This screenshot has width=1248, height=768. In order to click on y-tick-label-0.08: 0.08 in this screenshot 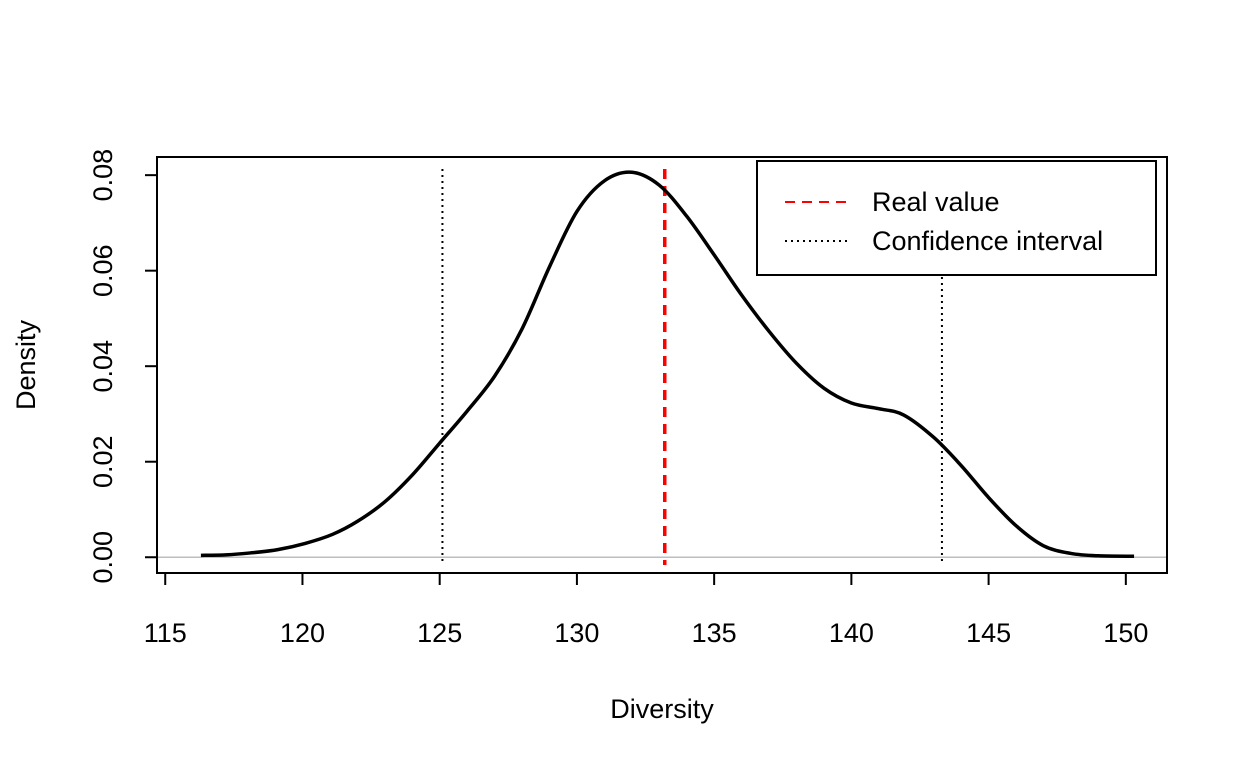, I will do `click(103, 175)`.